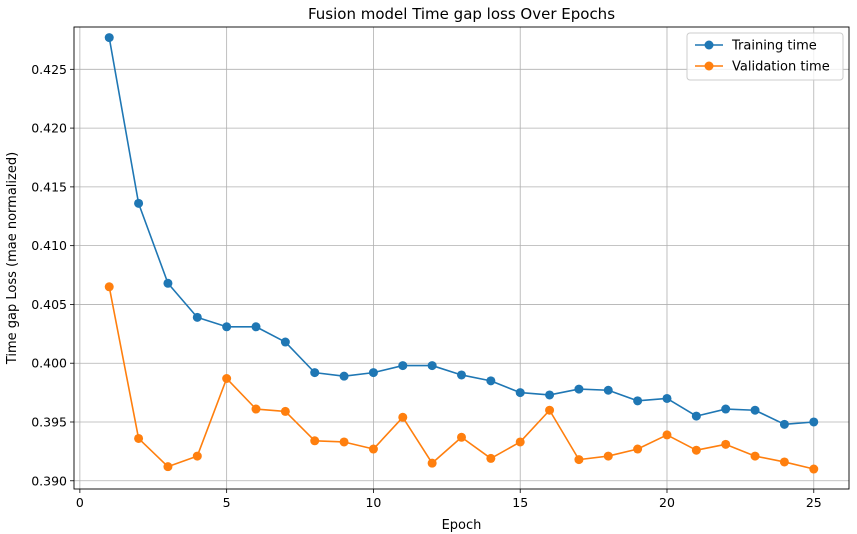 This screenshot has height=534, width=857. Describe the element at coordinates (49, 304) in the screenshot. I see `y-tick-label: 0.405` at that location.